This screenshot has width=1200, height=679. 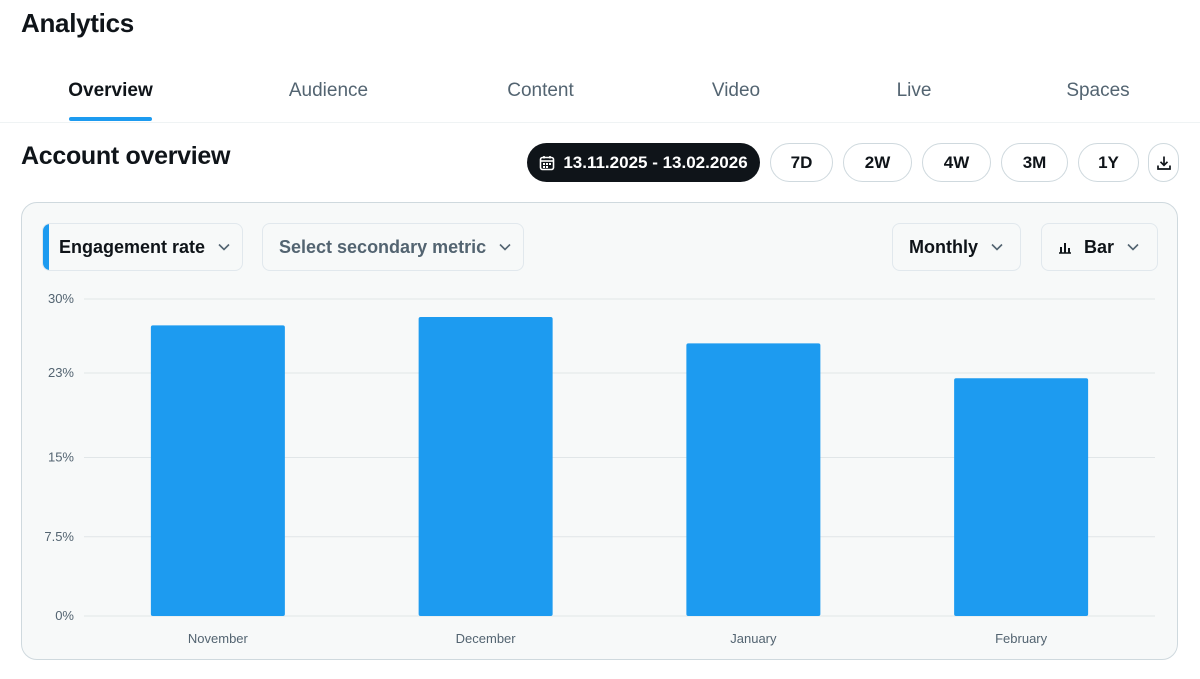 I want to click on tab-overview: Overview, so click(x=110, y=91).